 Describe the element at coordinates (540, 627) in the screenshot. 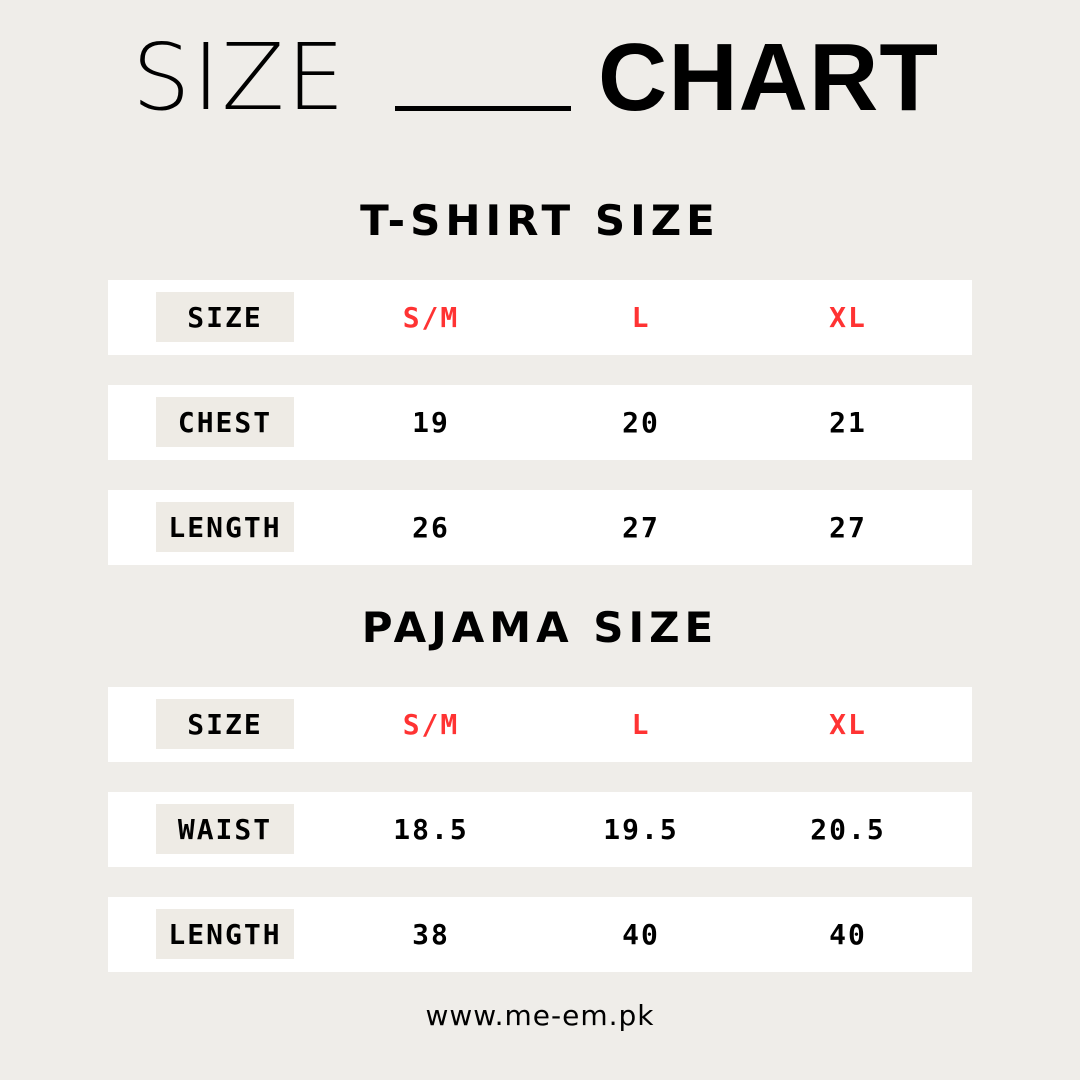

I see `pajama-heading: PAJAMA SIZE` at that location.